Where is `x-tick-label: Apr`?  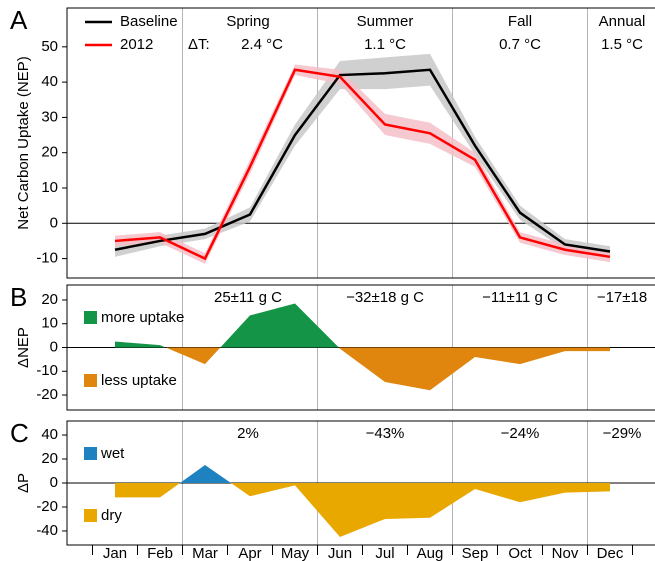
x-tick-label: Apr is located at coordinates (249, 553).